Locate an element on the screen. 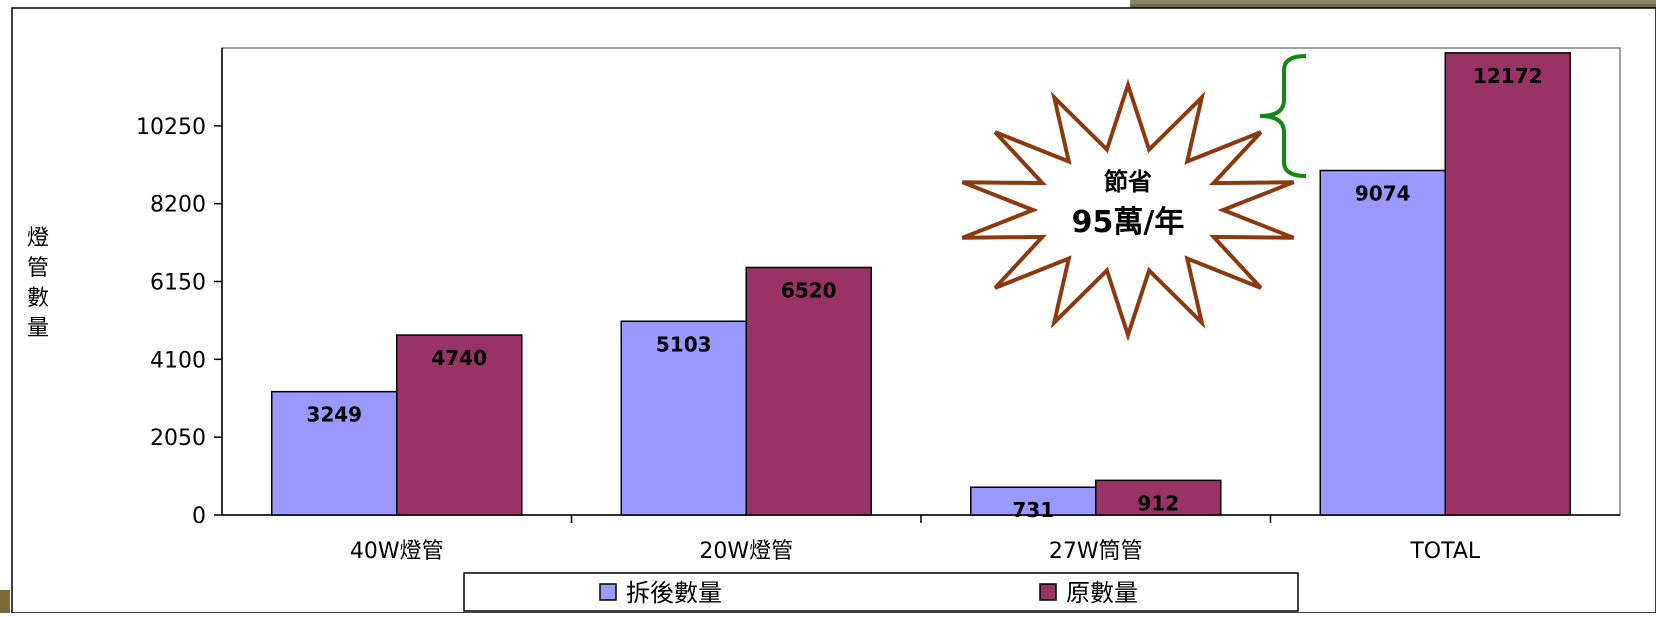 The height and width of the screenshot is (617, 1656). x-tick-label: 27W筒管 is located at coordinates (1096, 551).